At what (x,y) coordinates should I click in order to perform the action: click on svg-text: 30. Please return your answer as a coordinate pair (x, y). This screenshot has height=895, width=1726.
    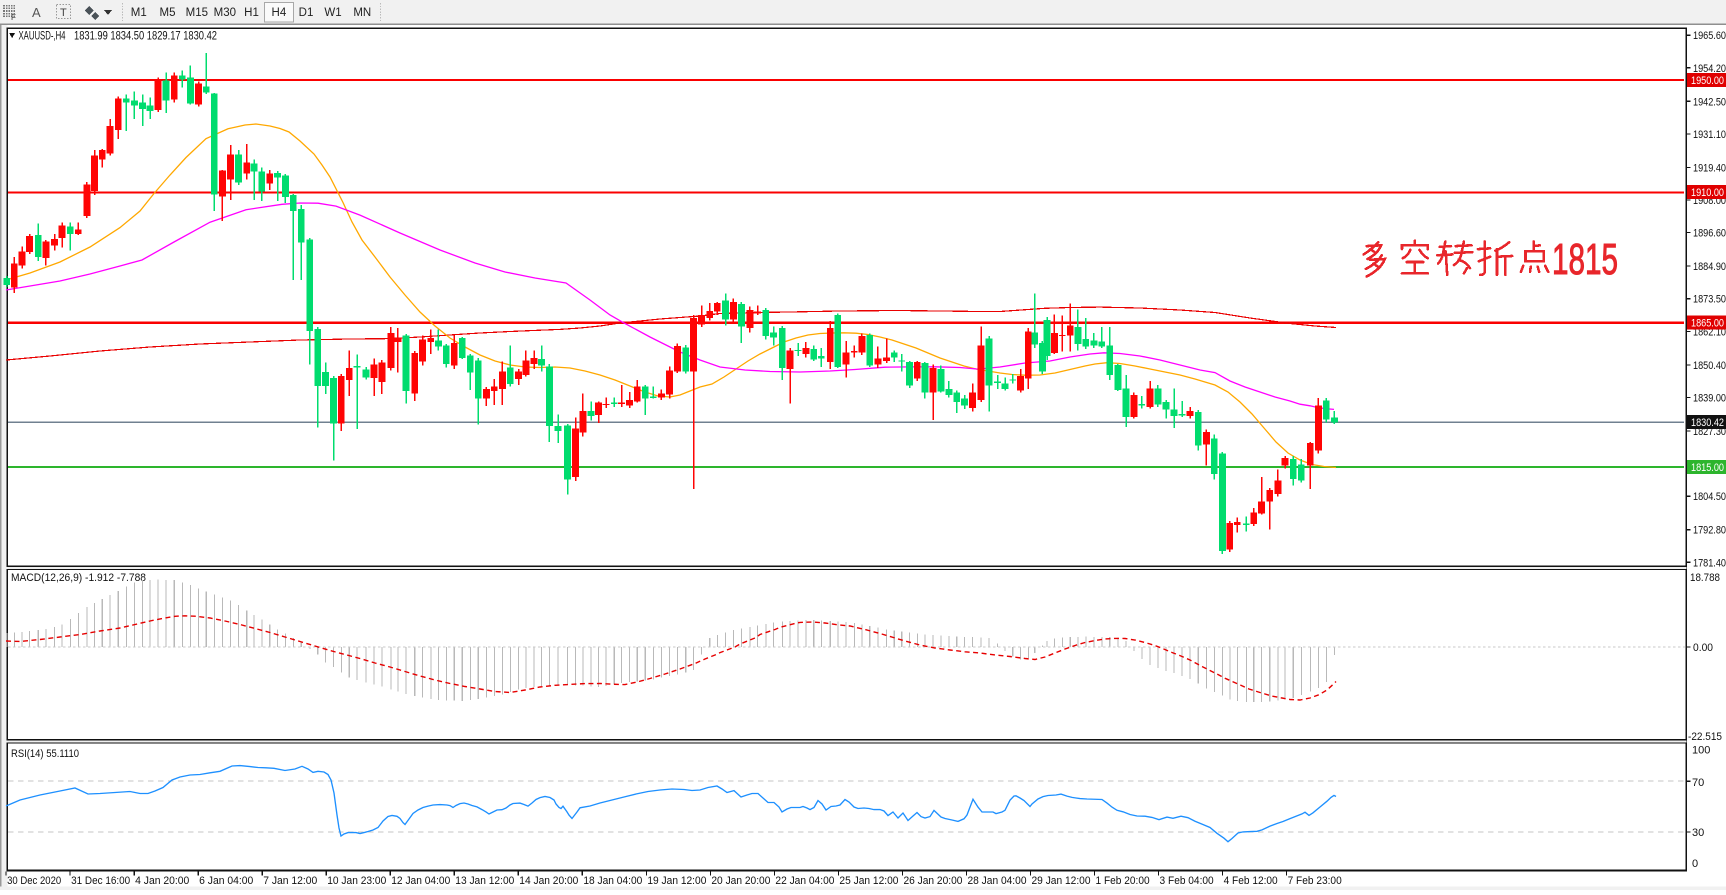
    Looking at the image, I should click on (1698, 833).